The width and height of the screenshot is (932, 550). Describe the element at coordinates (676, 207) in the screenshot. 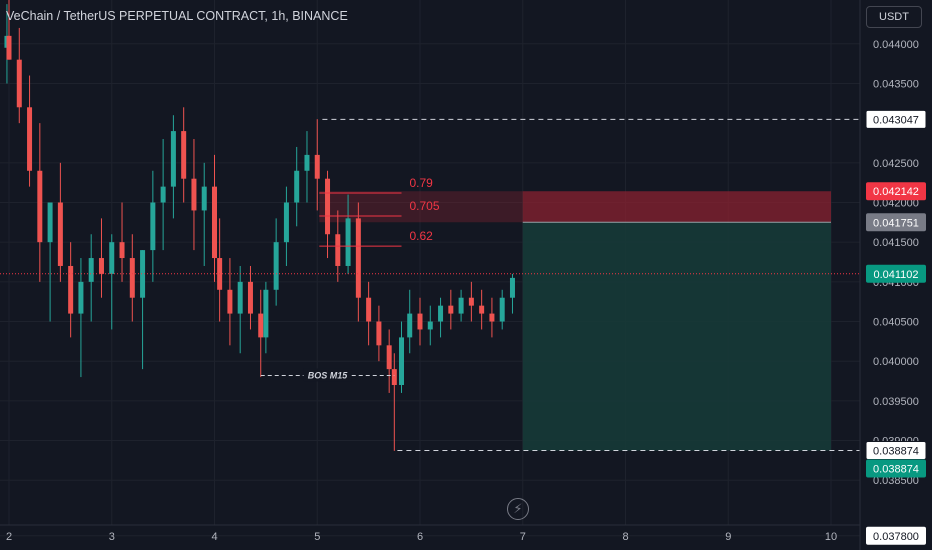

I see `stop-loss-zone` at that location.